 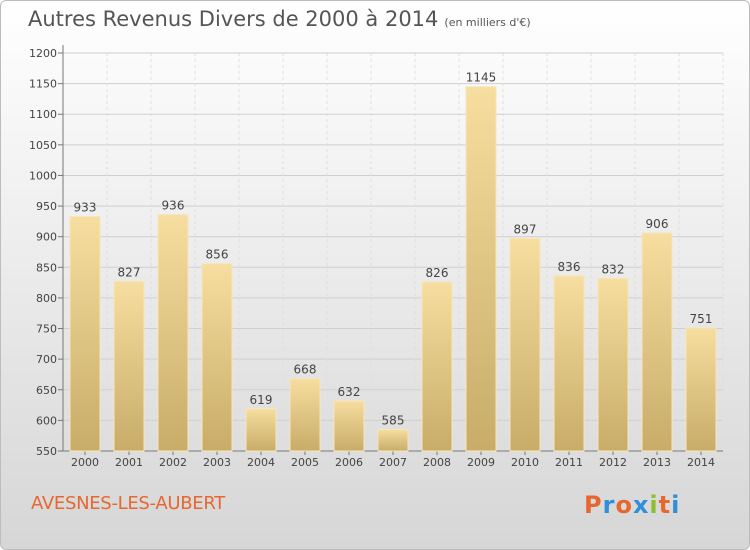 What do you see at coordinates (217, 255) in the screenshot?
I see `data-label: 856` at bounding box center [217, 255].